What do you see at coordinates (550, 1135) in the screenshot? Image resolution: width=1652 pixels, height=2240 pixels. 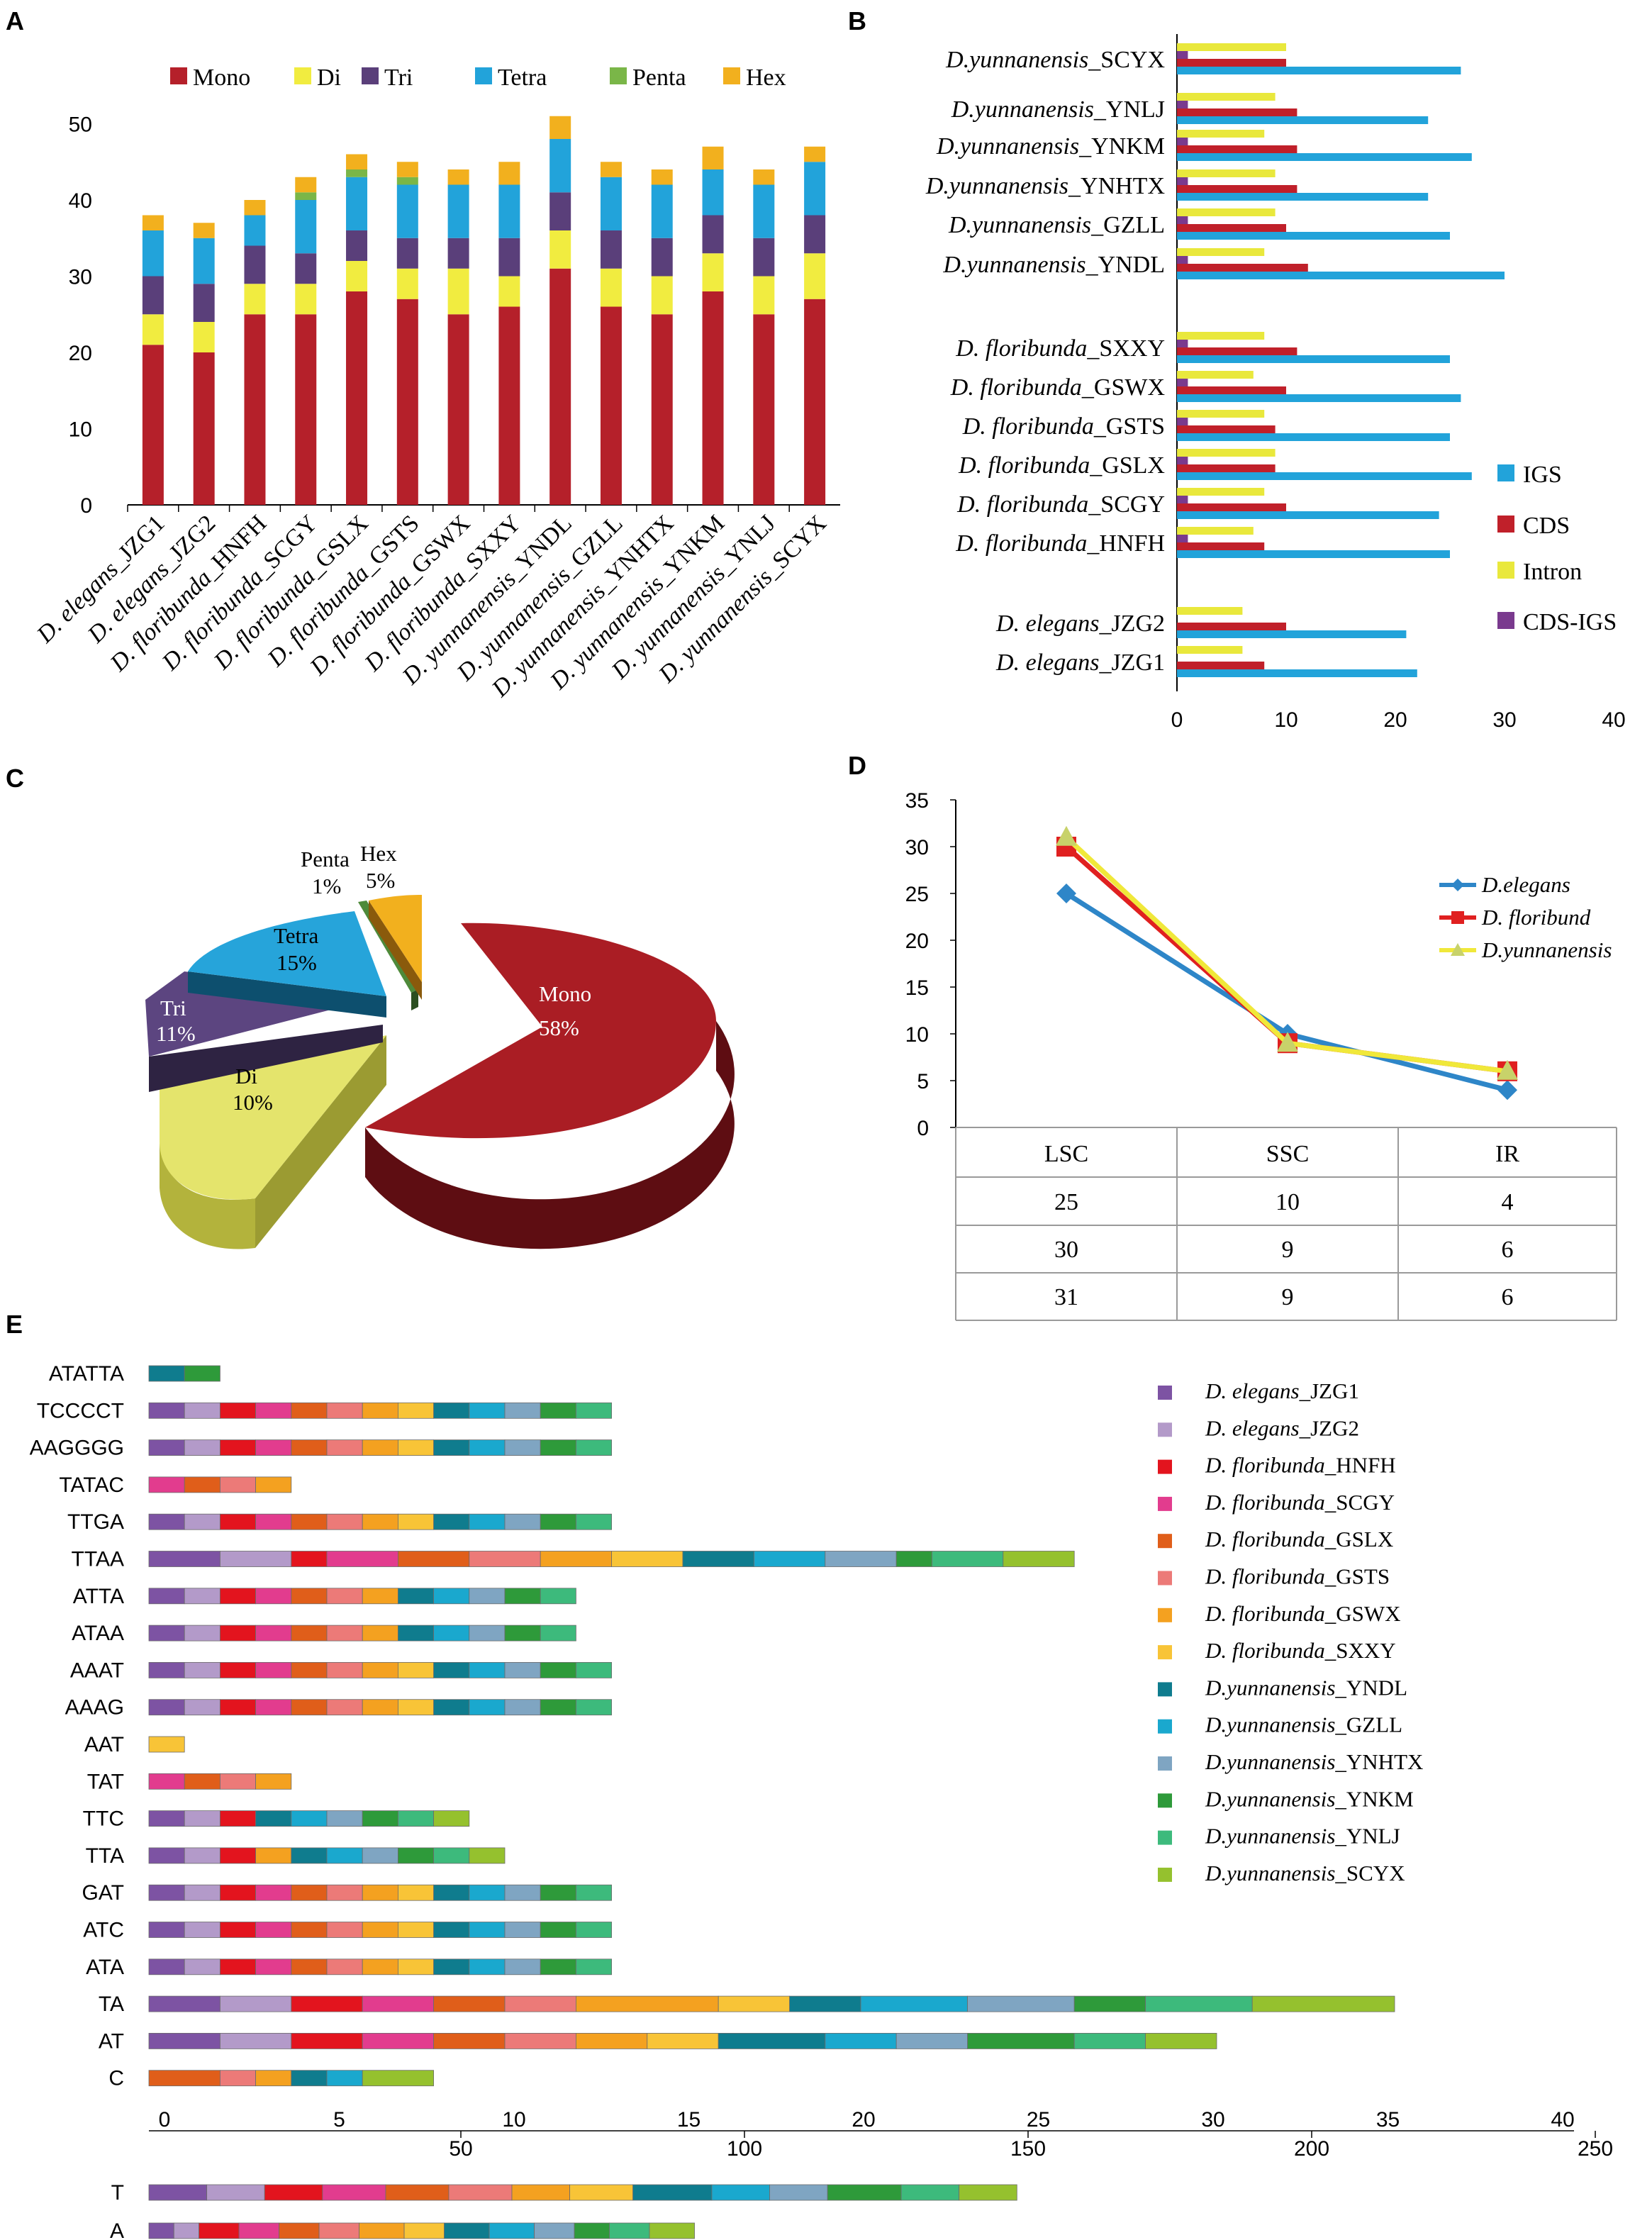 I see `pie-slice-mono-side` at bounding box center [550, 1135].